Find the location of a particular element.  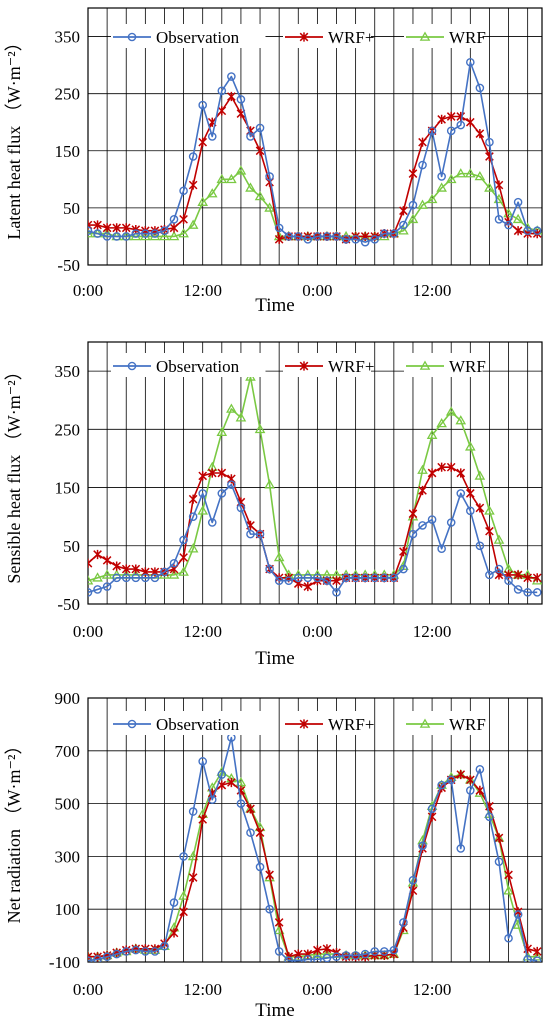

y-axis-label: Net radiation （W·m⁻²） is located at coordinates (14, 830).